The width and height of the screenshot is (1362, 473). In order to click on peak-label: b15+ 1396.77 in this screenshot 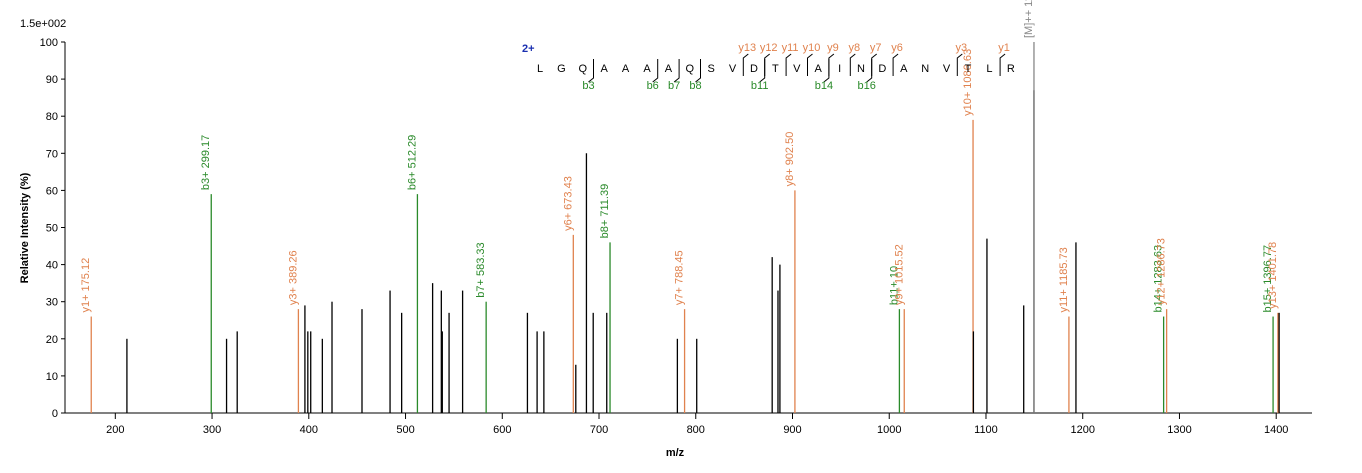, I will do `click(1268, 279)`.